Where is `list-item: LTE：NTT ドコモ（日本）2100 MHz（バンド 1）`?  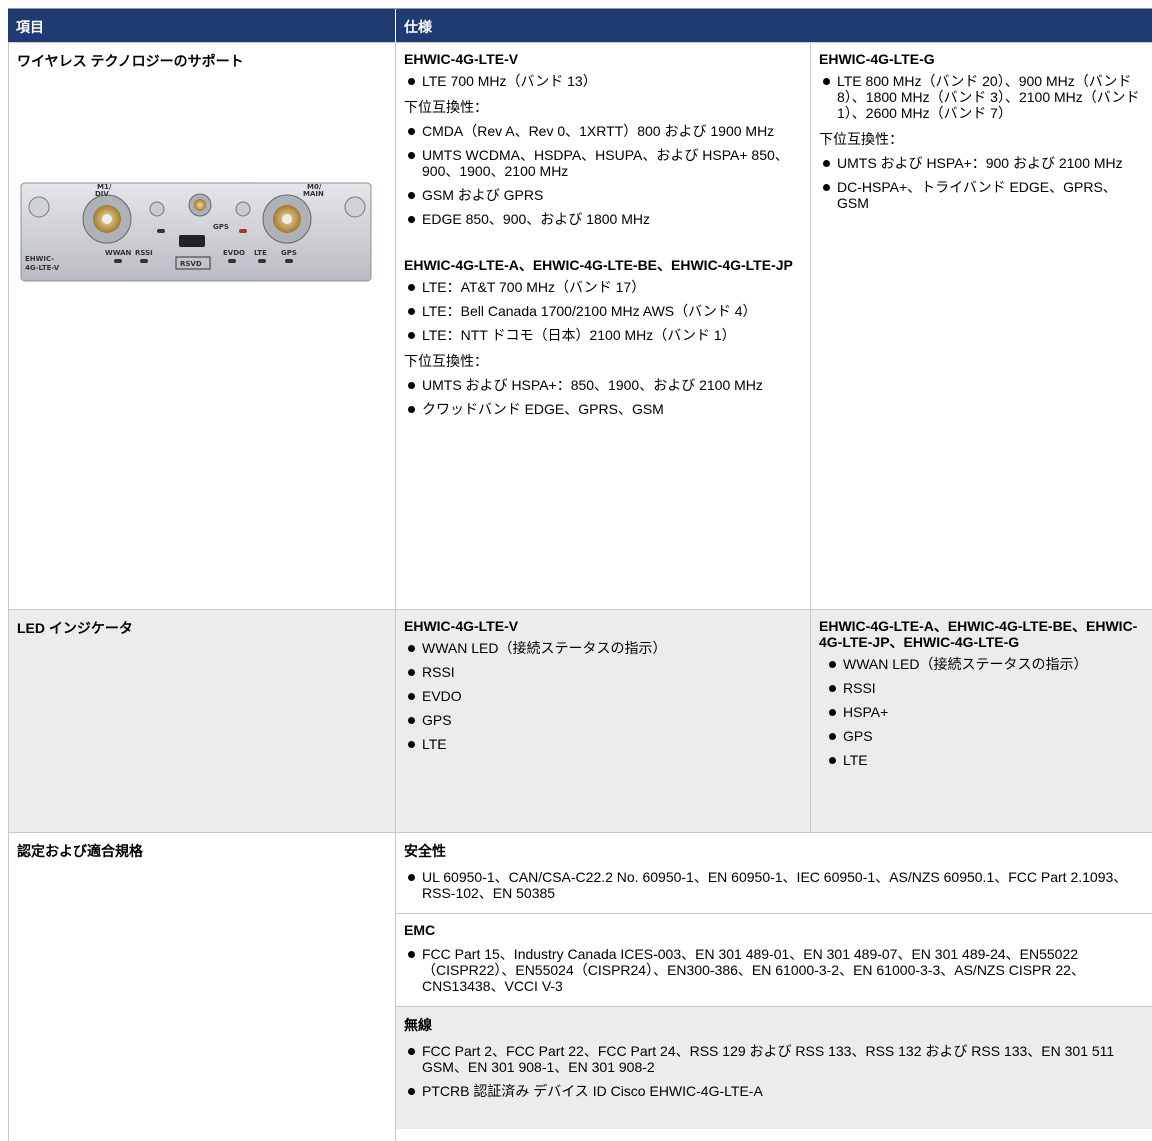 list-item: LTE：NTT ドコモ（日本）2100 MHz（バンド 1） is located at coordinates (603, 335).